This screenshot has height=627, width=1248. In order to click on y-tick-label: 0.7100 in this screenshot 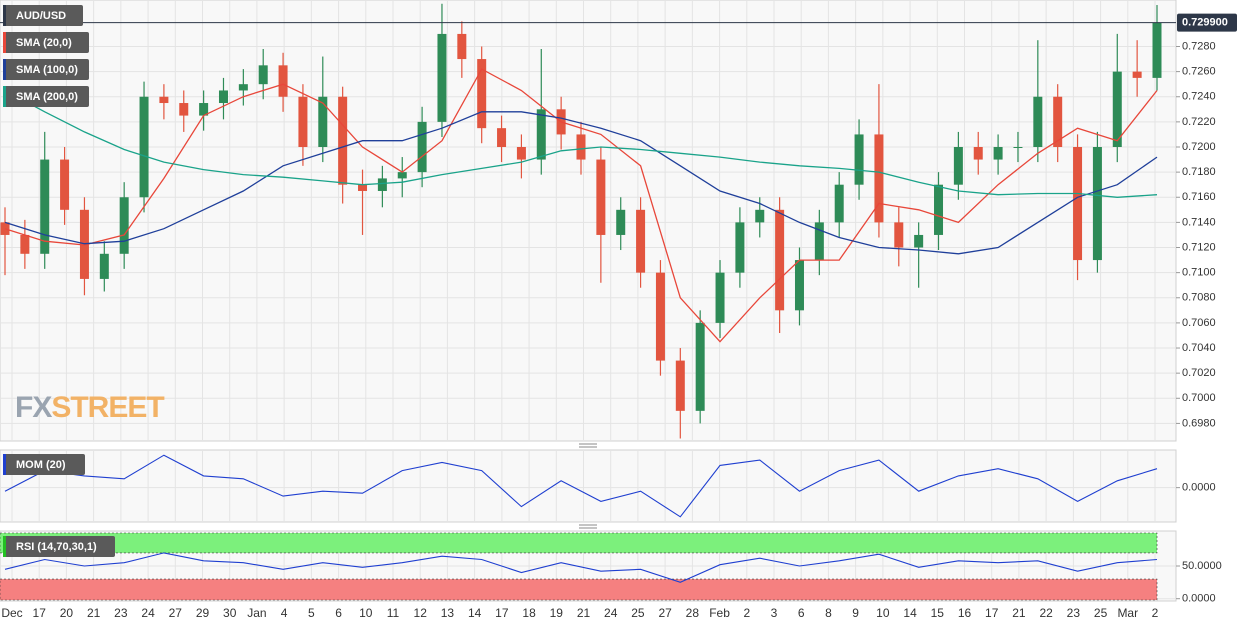, I will do `click(1199, 273)`.